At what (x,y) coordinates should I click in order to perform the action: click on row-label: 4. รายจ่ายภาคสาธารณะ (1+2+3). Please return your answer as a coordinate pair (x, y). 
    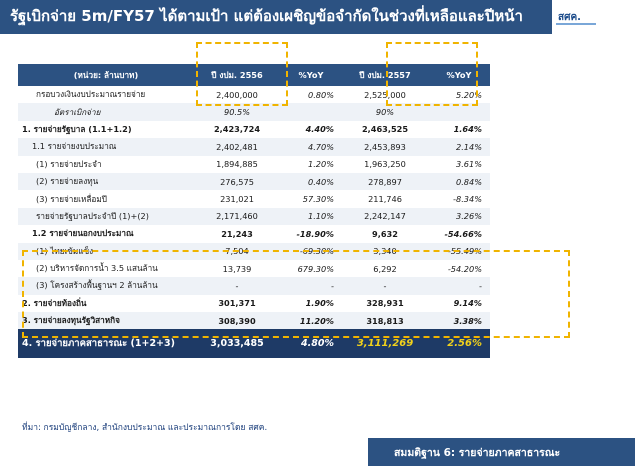
    Looking at the image, I should click on (106, 344).